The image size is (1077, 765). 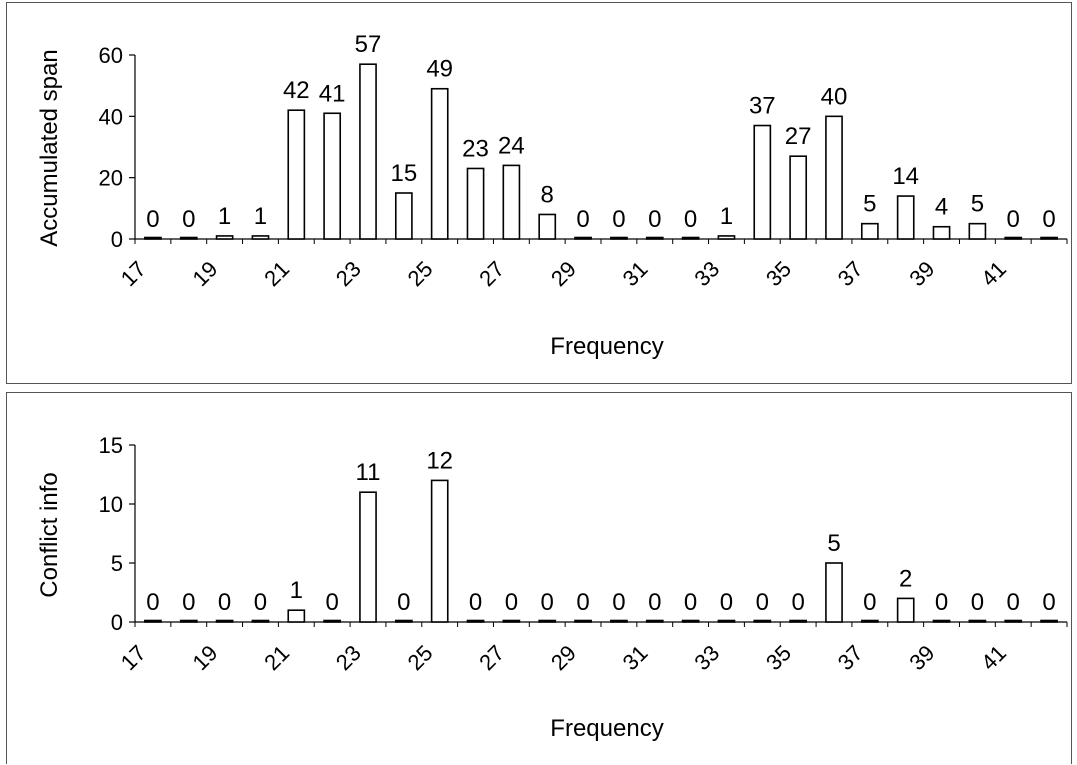 What do you see at coordinates (905, 578) in the screenshot?
I see `data-label: 2` at bounding box center [905, 578].